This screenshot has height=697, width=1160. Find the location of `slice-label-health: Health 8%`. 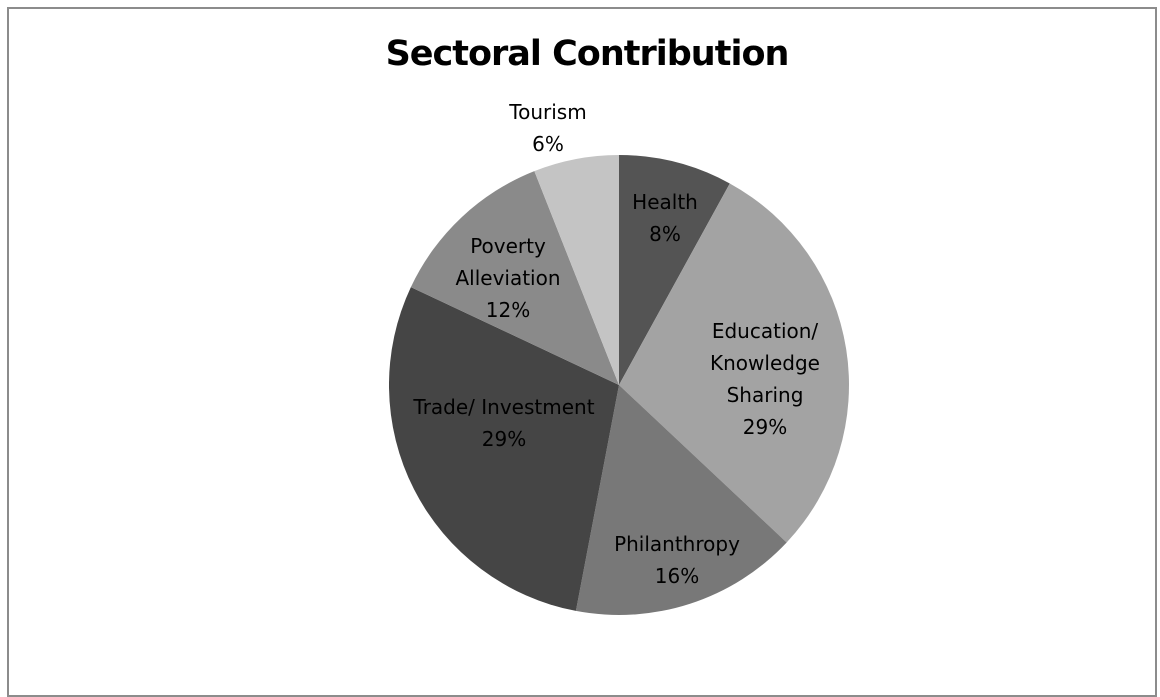

slice-label-health: Health 8% is located at coordinates (665, 218).